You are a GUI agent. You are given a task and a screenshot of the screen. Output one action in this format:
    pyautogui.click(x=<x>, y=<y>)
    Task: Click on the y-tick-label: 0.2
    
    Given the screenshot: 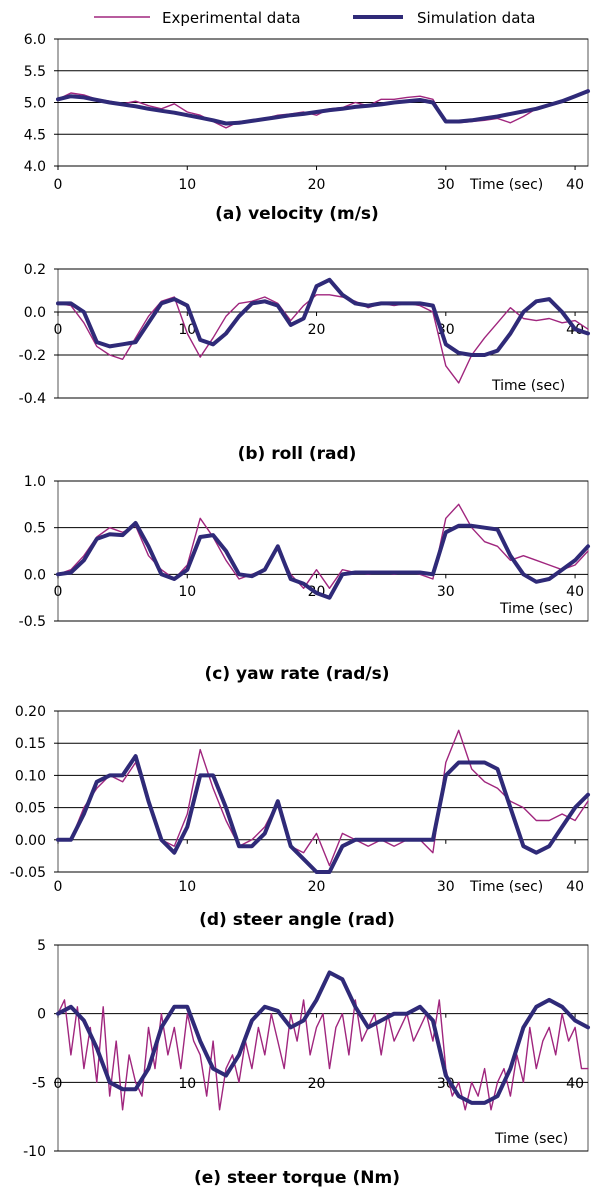 What is the action you would take?
    pyautogui.click(x=35, y=270)
    